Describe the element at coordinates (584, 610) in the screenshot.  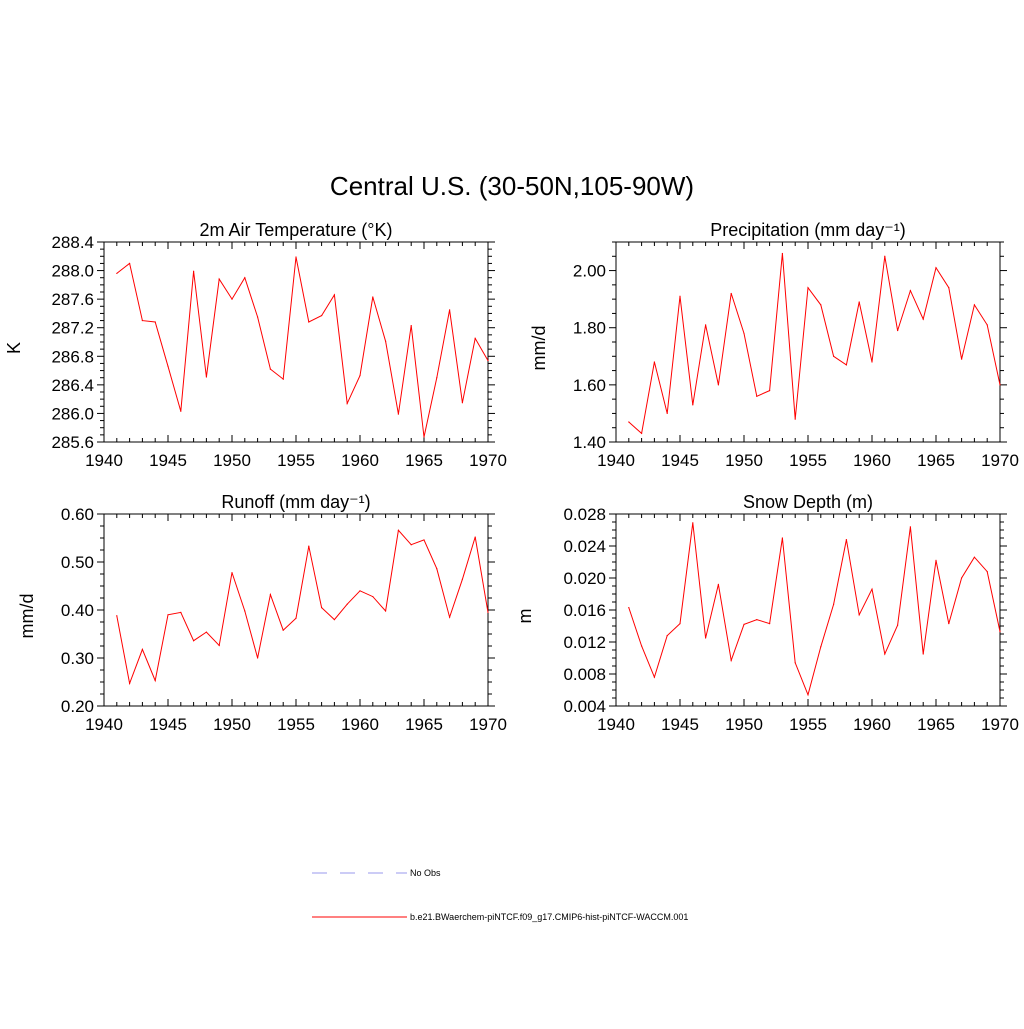
I see `y-tick-label: 0.016` at that location.